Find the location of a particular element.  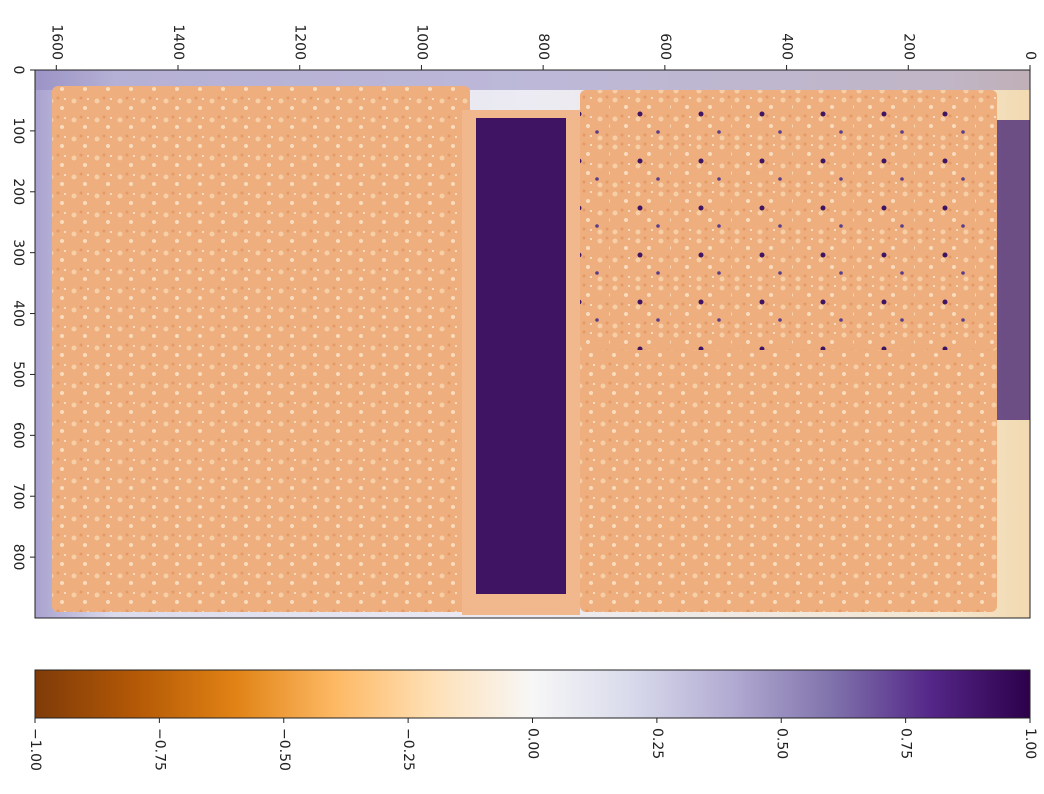

x-tick-label: 1000 is located at coordinates (421, 42).